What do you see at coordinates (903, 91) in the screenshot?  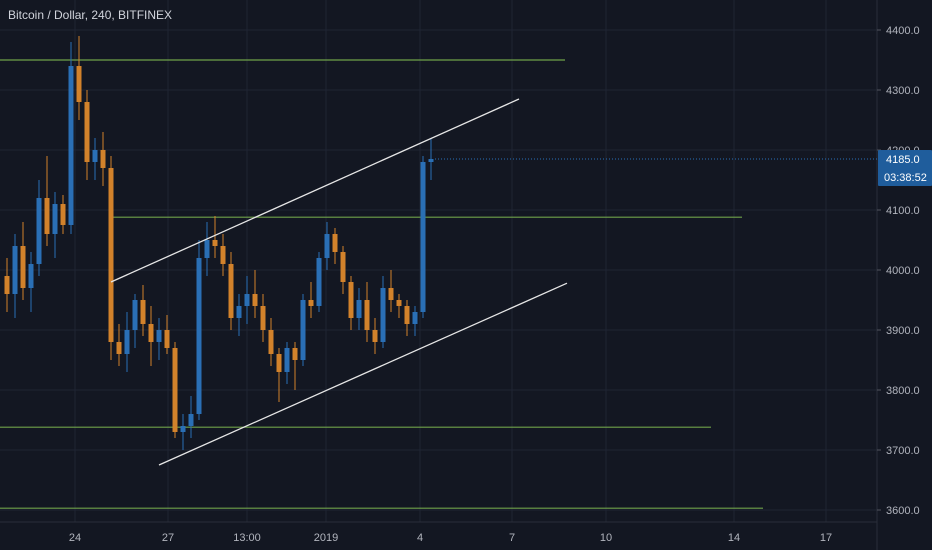 I see `price-tick-label: 4300.0` at bounding box center [903, 91].